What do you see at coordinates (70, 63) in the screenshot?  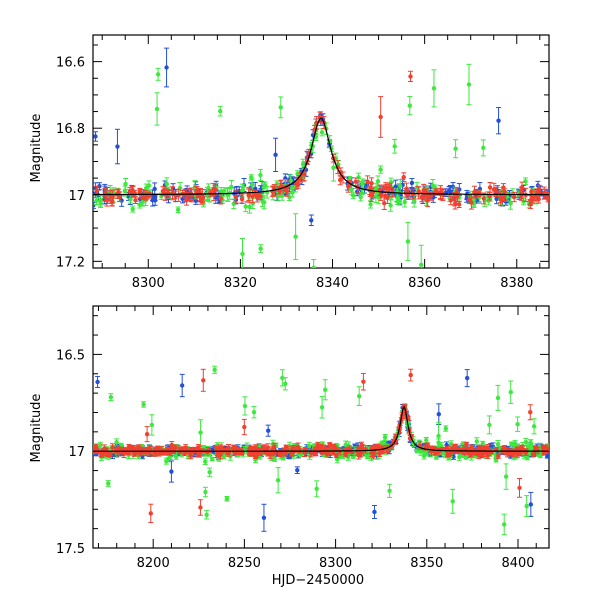 I see `y-tick-label: 16.6` at bounding box center [70, 63].